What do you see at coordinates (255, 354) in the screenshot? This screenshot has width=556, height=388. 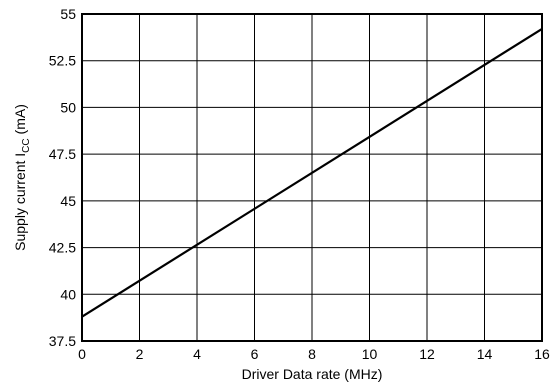 I see `x-tick-label: 6` at bounding box center [255, 354].